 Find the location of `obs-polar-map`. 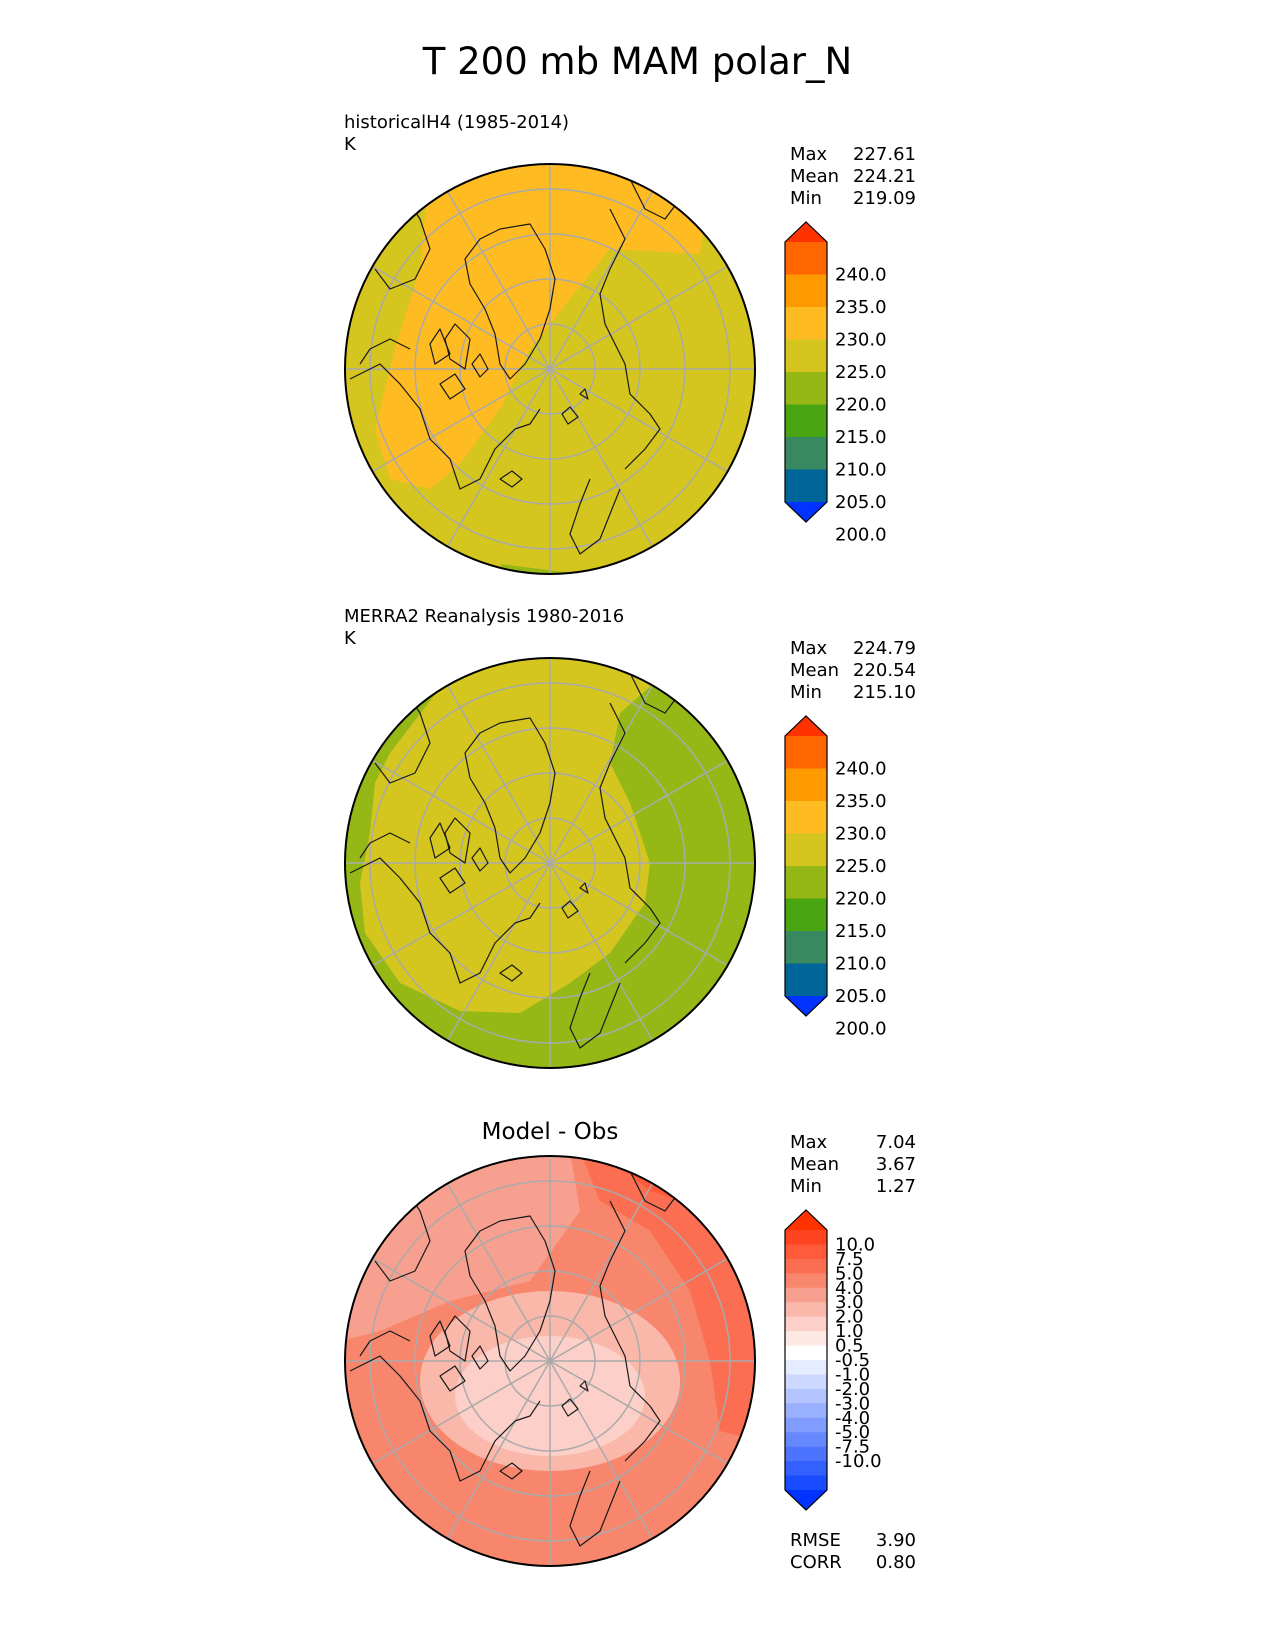

obs-polar-map is located at coordinates (550, 863).